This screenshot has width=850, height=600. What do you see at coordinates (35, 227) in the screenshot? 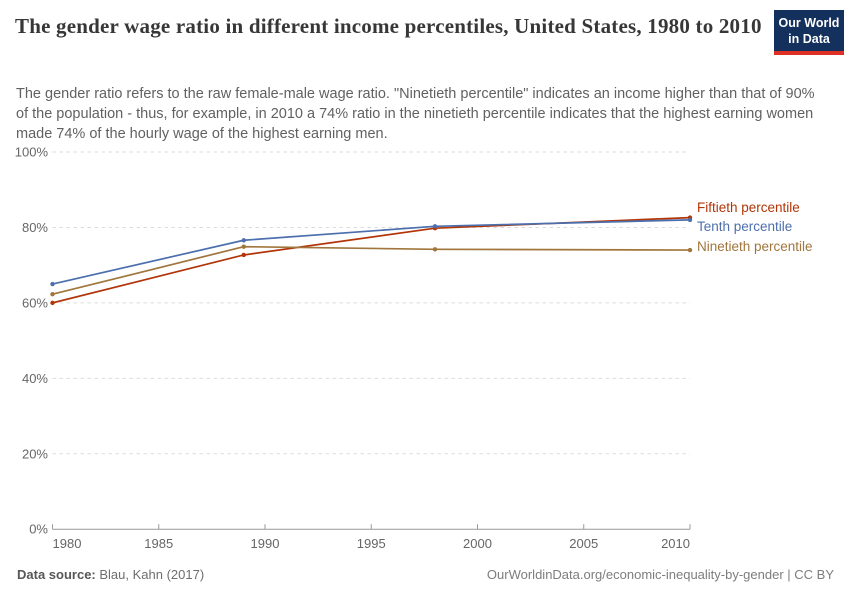
I see `y-tick-label: 80%` at bounding box center [35, 227].